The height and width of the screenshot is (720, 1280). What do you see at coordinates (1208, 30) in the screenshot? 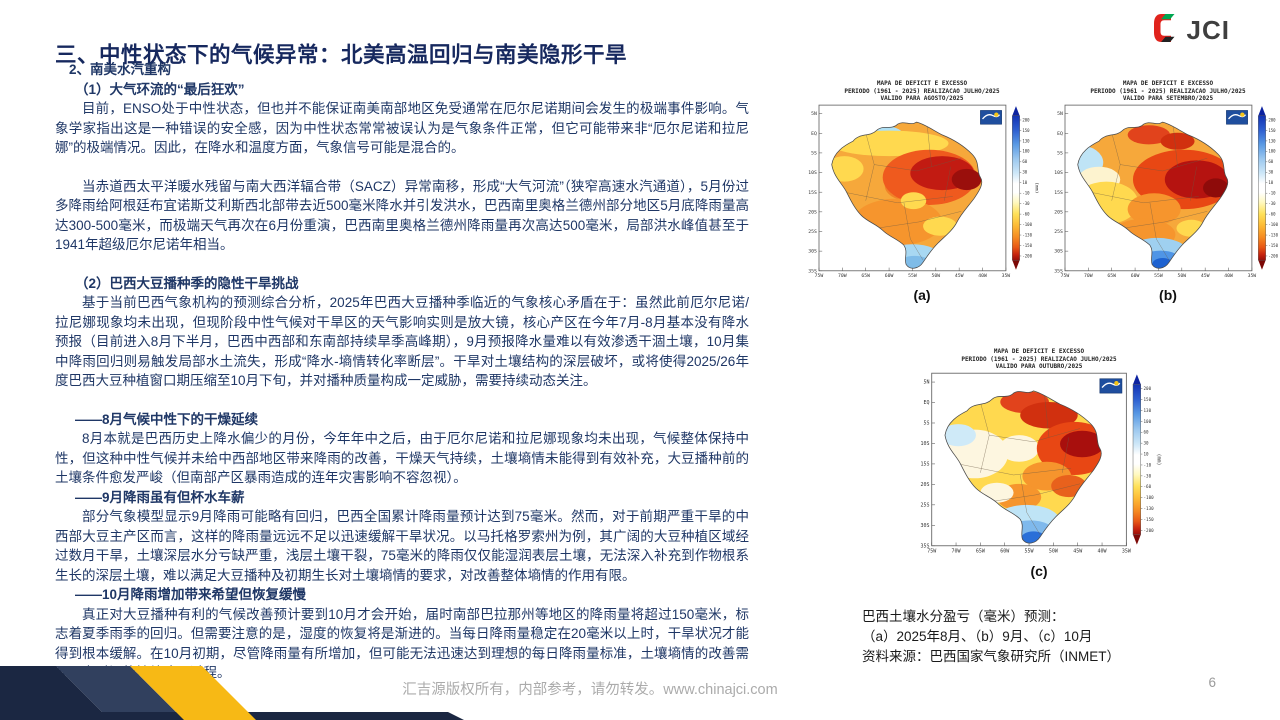
I see `jci-logo-text: JCI` at bounding box center [1208, 30].